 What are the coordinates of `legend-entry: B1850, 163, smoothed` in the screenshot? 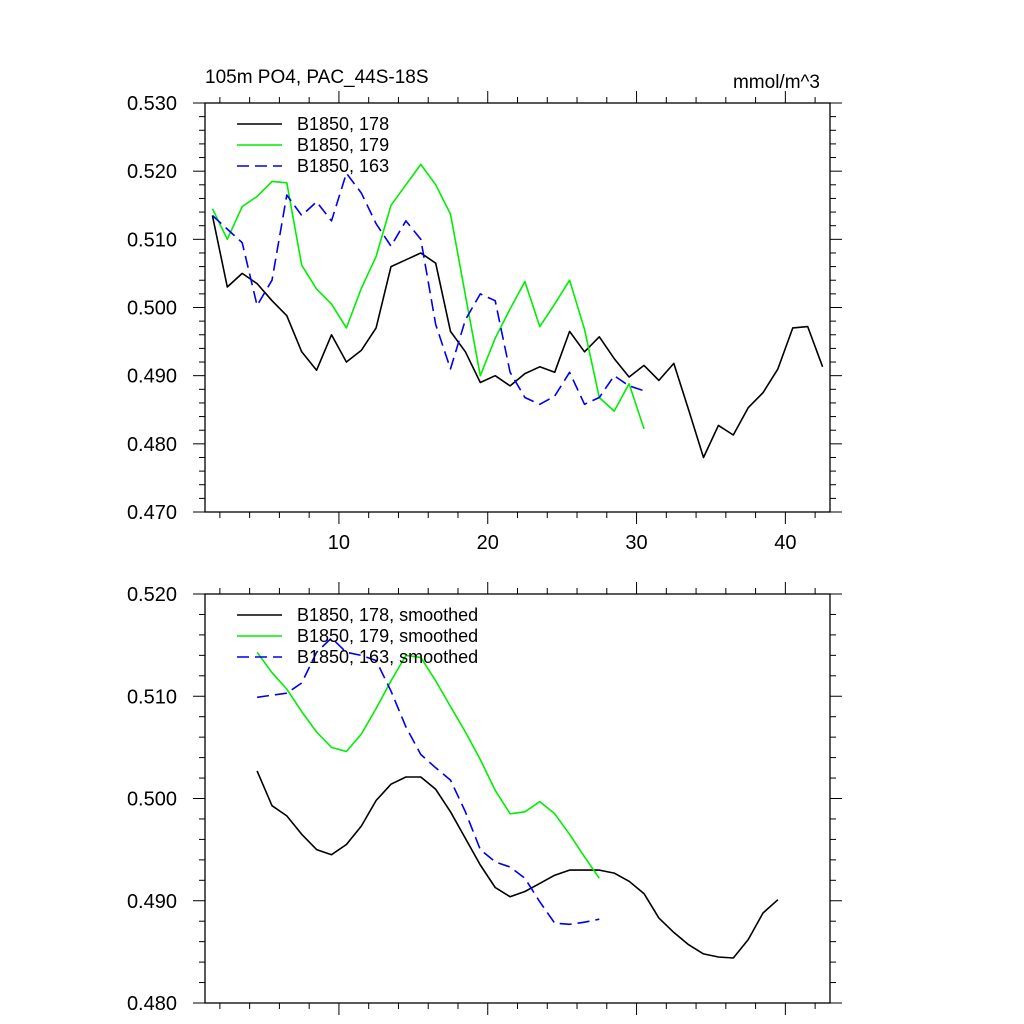 It's located at (387, 657).